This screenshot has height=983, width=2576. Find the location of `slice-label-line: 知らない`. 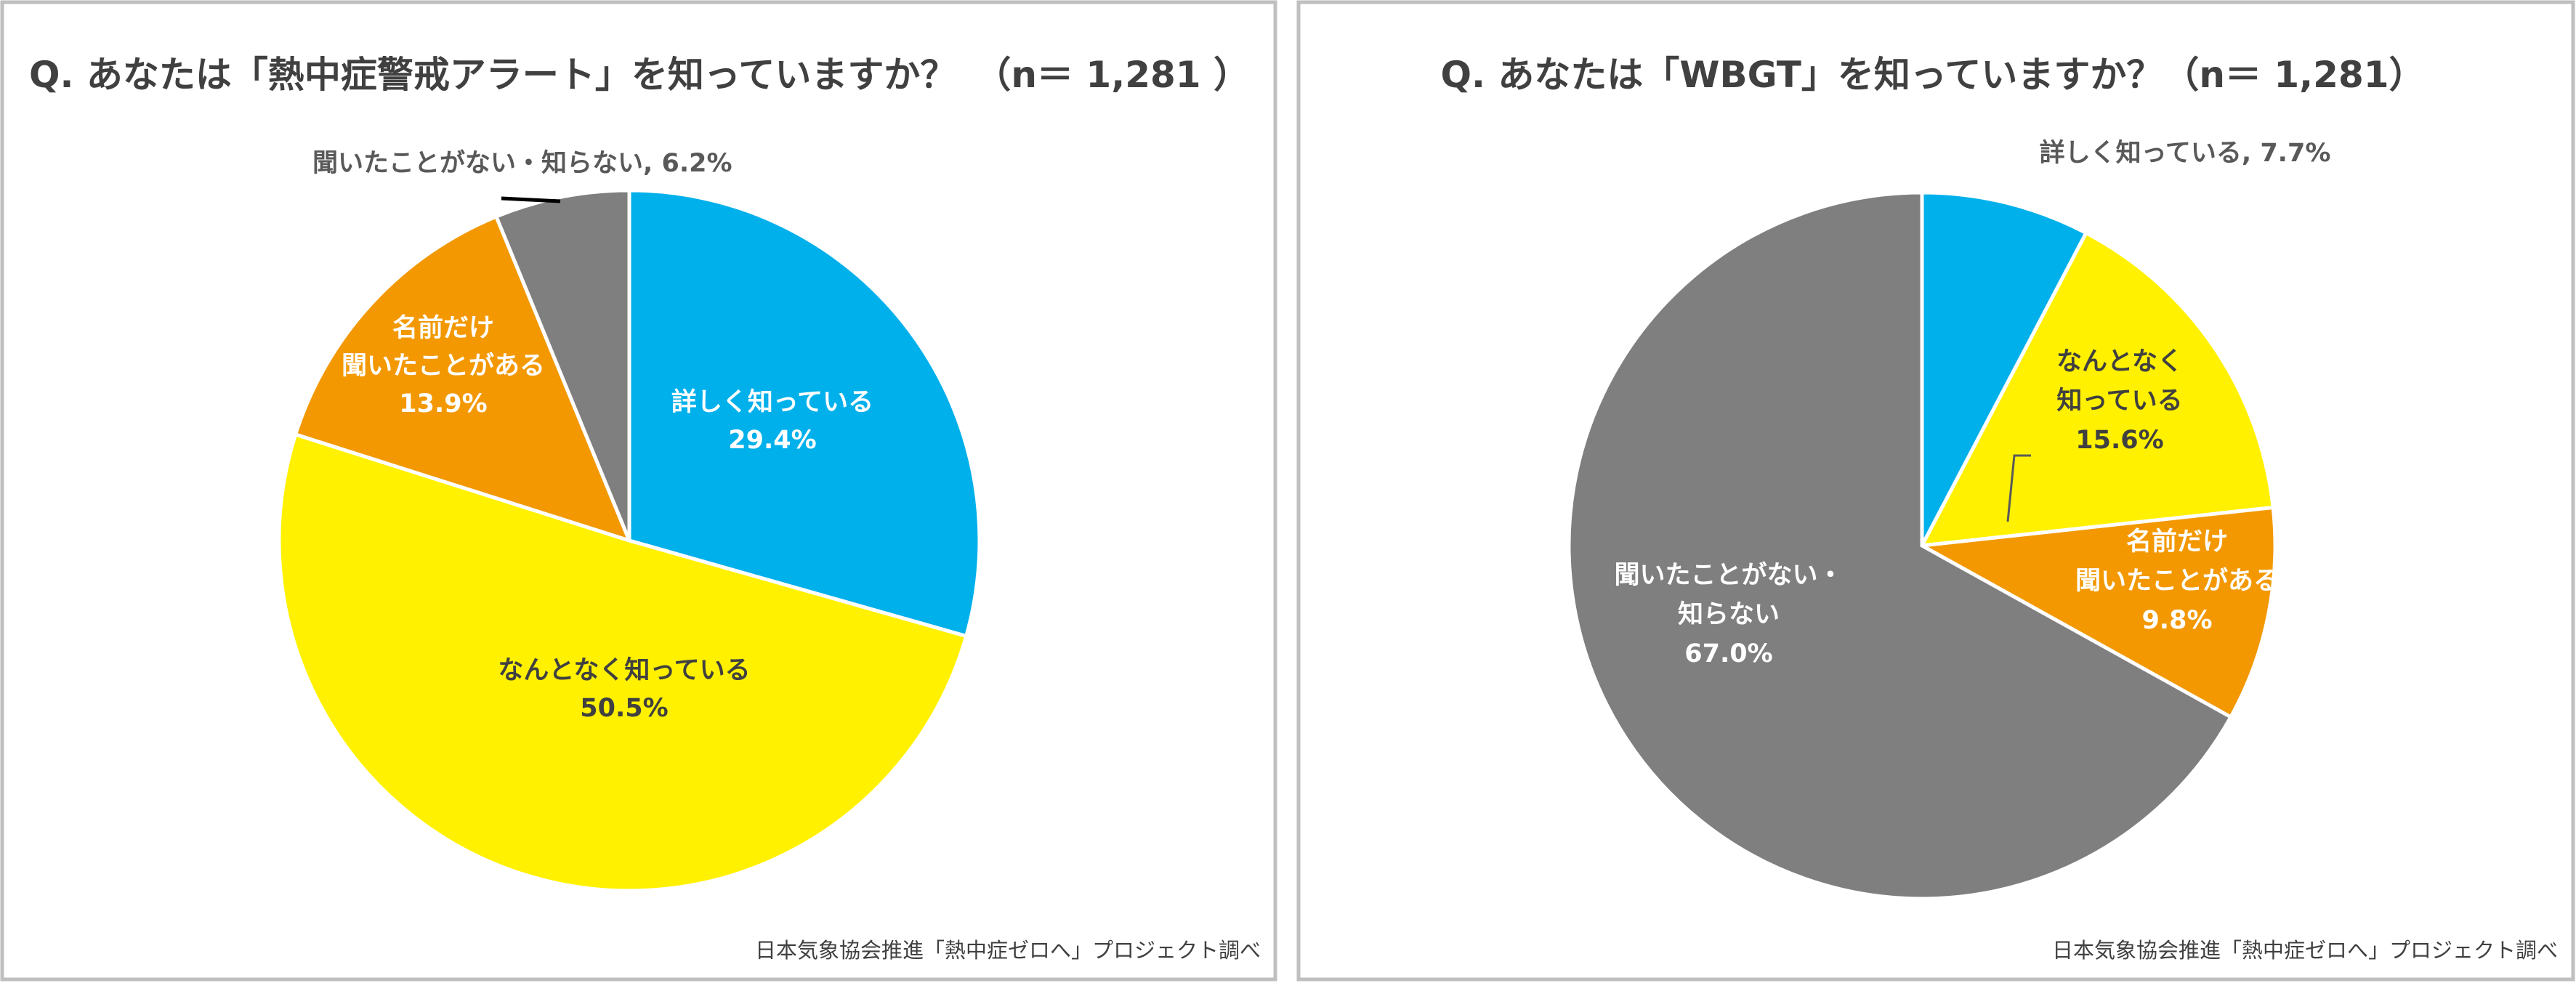

slice-label-line: 知らない is located at coordinates (1729, 614).